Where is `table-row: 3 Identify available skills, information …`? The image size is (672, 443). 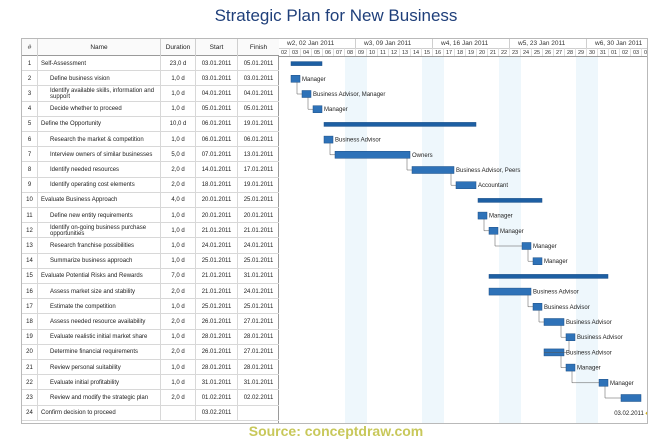
table-row: 3 Identify available skills, information … is located at coordinates (150, 94).